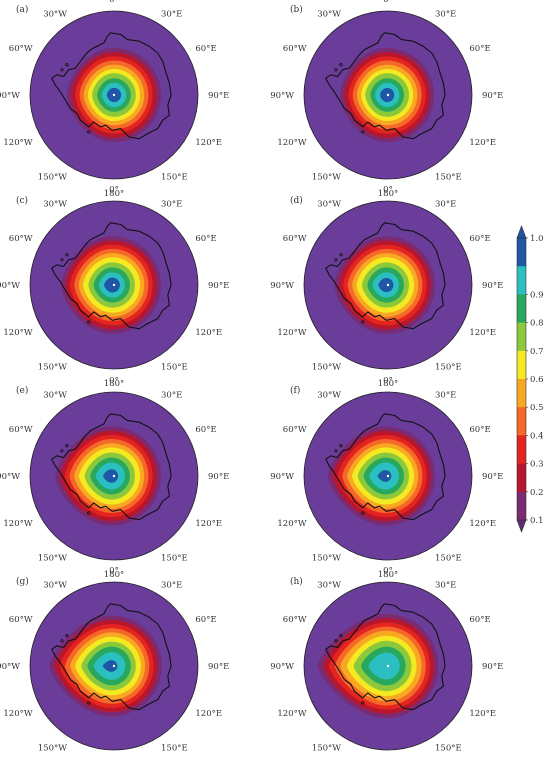 The height and width of the screenshot is (760, 545). I want to click on contour-band-1.0, so click(386, 285).